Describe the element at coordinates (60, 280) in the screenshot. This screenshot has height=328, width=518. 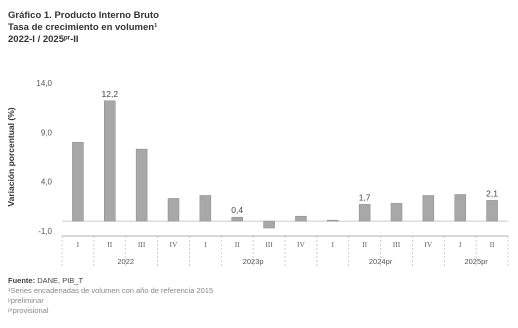
I see `source-text: DANE, PIB_T` at that location.